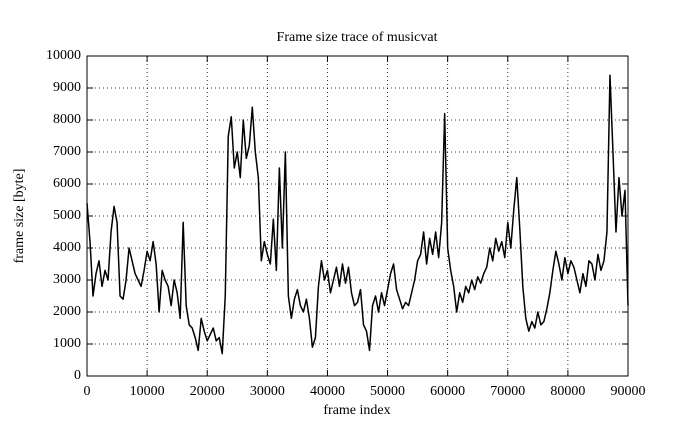 This screenshot has height=429, width=695. What do you see at coordinates (357, 37) in the screenshot?
I see `chart-title: Frame size trace of musicvat` at bounding box center [357, 37].